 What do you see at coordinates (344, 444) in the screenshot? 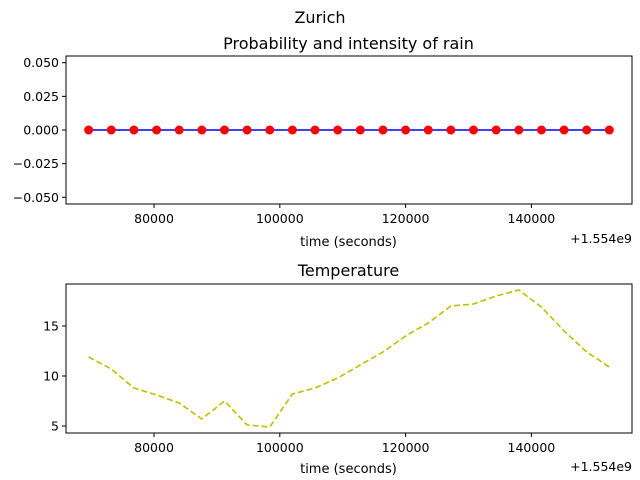
I see `temperature-x-ticks: 80000 100000 120000 140000` at bounding box center [344, 444].